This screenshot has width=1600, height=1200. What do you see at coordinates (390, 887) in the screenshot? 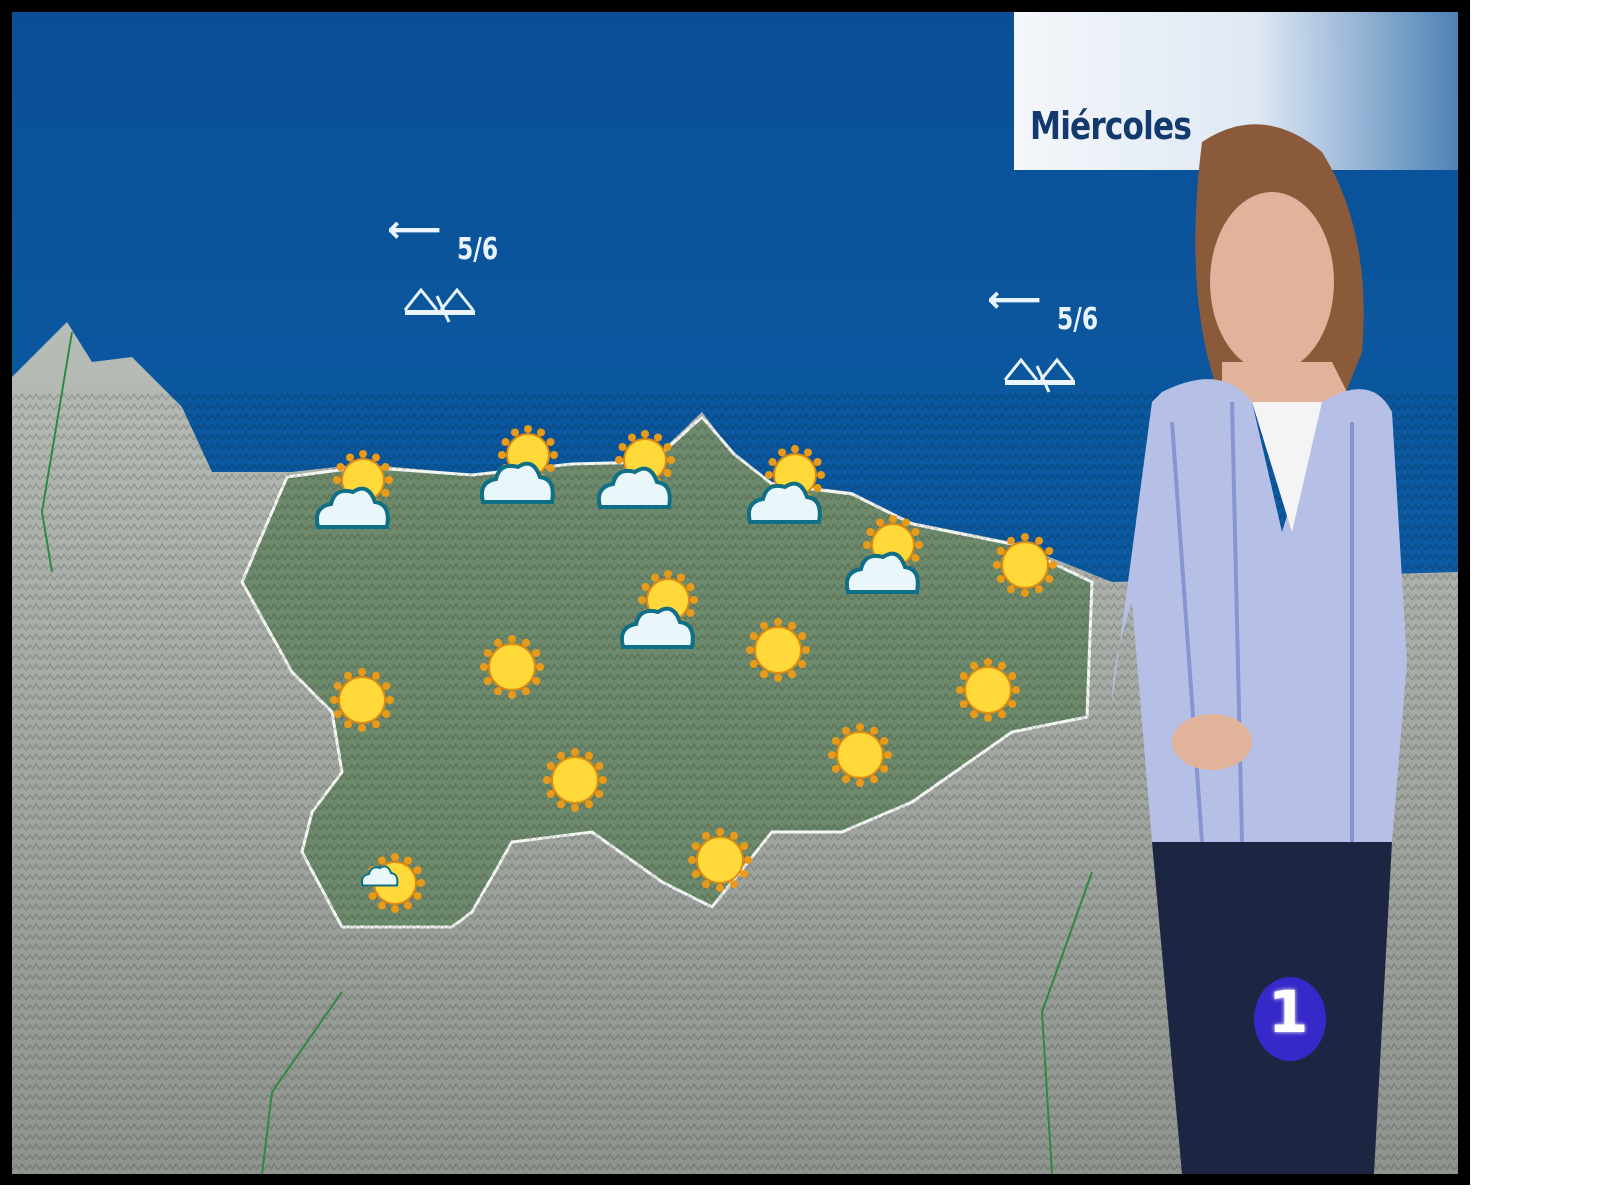
I see `partly-cloudy-small-icon` at bounding box center [390, 887].